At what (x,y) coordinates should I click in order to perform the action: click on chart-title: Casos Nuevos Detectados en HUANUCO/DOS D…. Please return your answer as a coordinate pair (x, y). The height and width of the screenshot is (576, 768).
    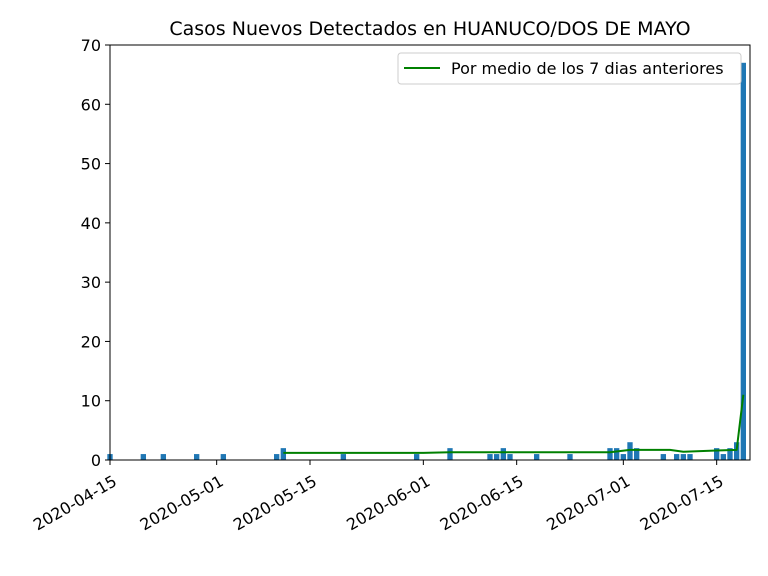
    Looking at the image, I should click on (429, 29).